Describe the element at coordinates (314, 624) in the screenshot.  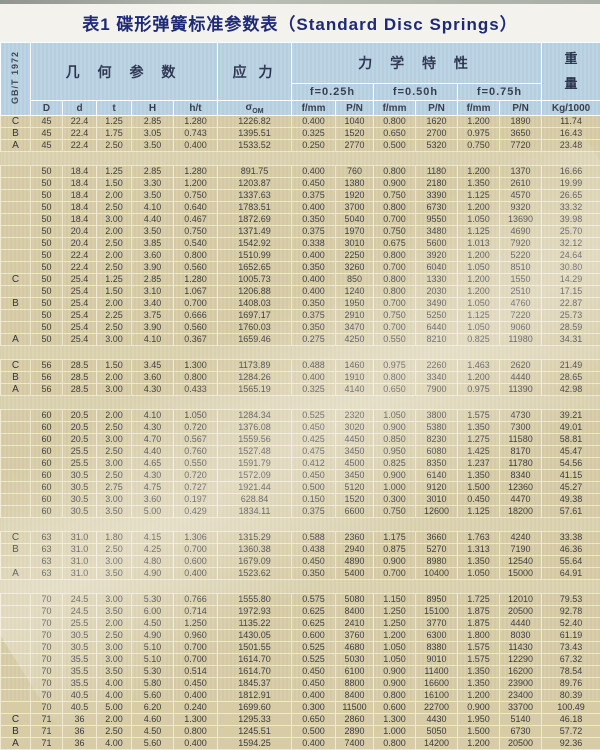
I see `value-cell: 0.625` at that location.